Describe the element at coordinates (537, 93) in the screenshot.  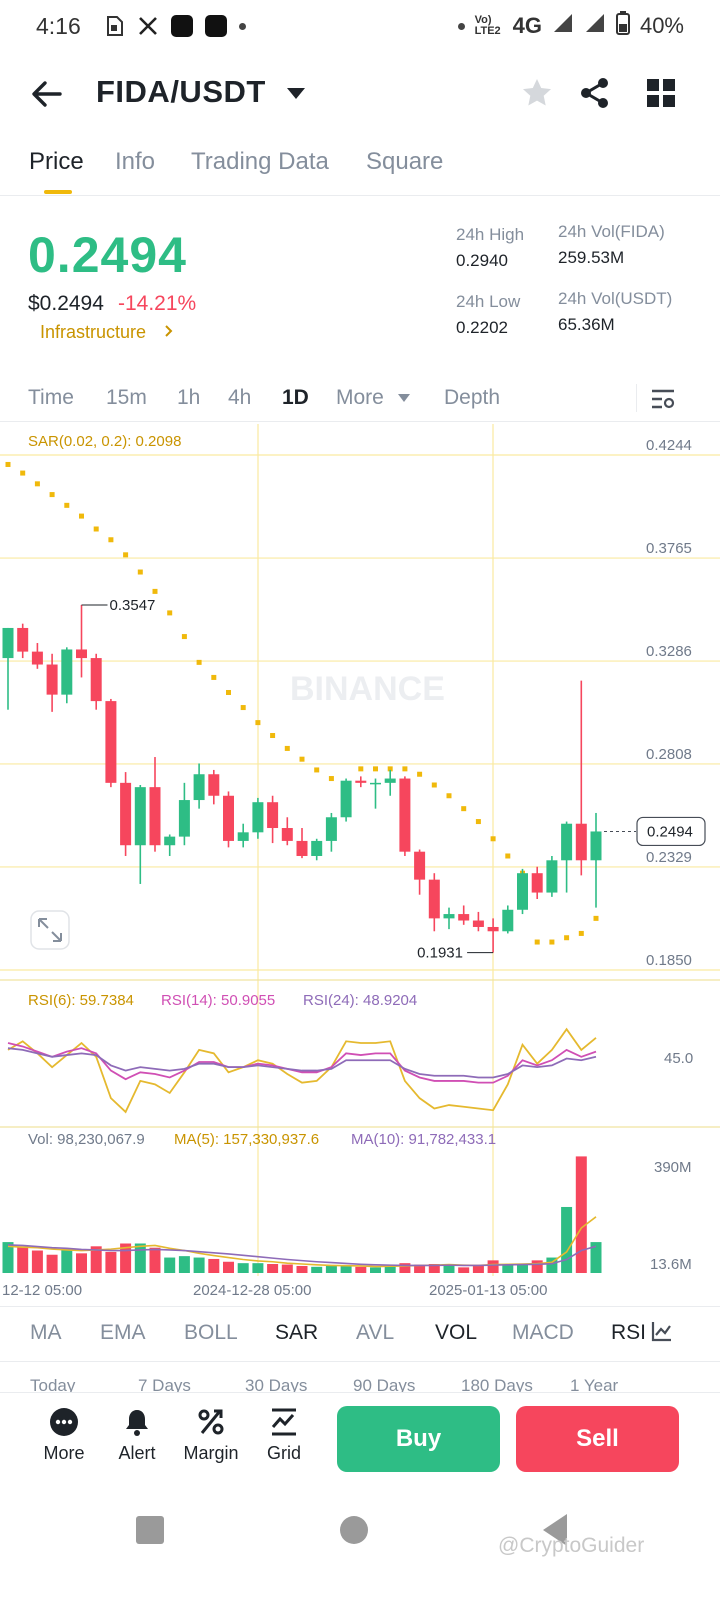
I see `star-icon` at that location.